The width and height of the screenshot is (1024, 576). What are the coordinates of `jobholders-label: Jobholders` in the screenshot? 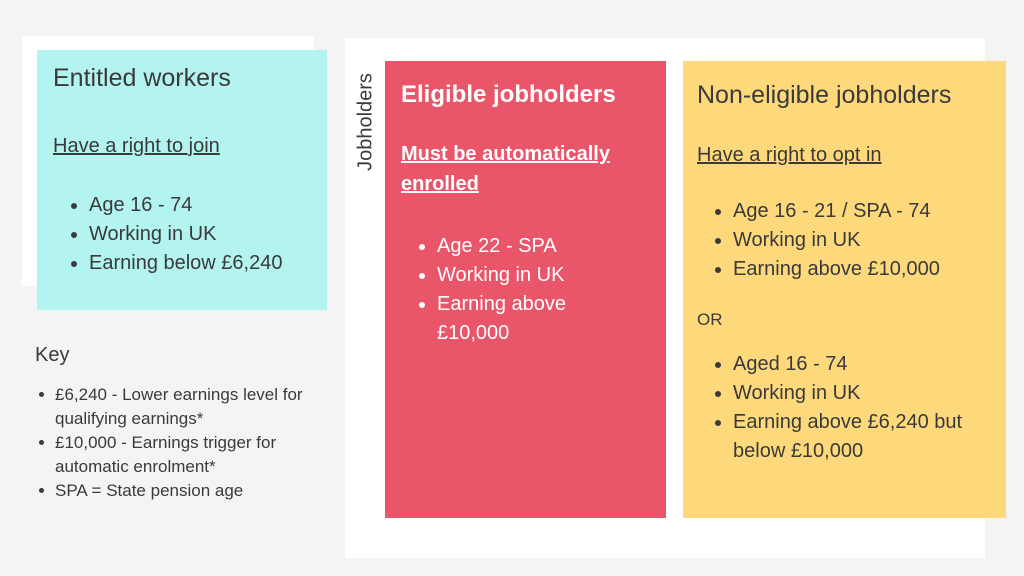 It's located at (365, 122).